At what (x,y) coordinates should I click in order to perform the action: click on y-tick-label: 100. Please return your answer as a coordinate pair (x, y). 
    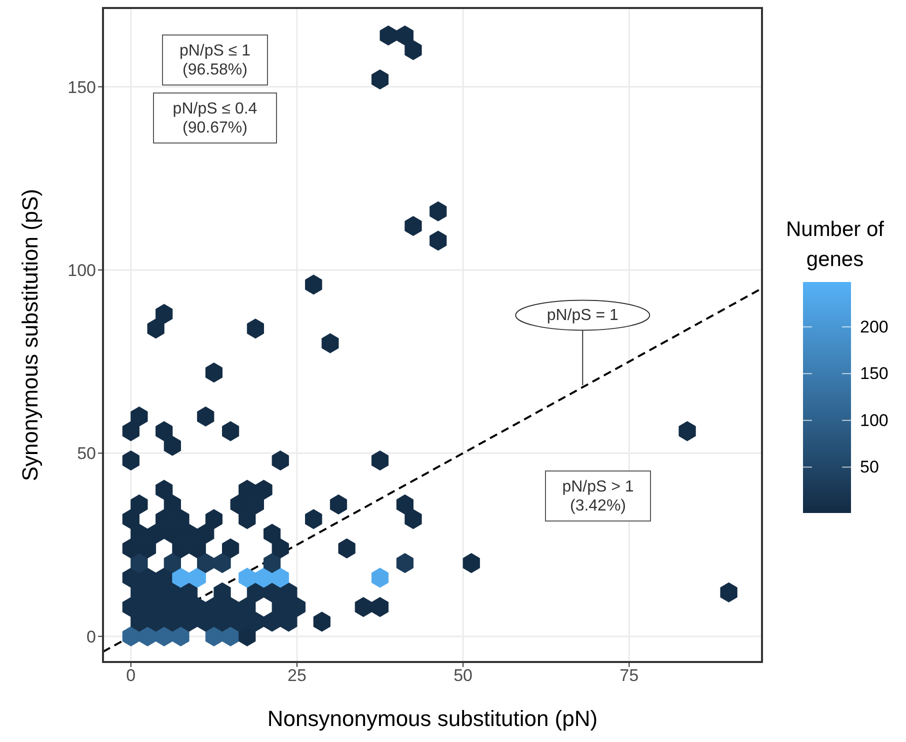
    Looking at the image, I should click on (82, 270).